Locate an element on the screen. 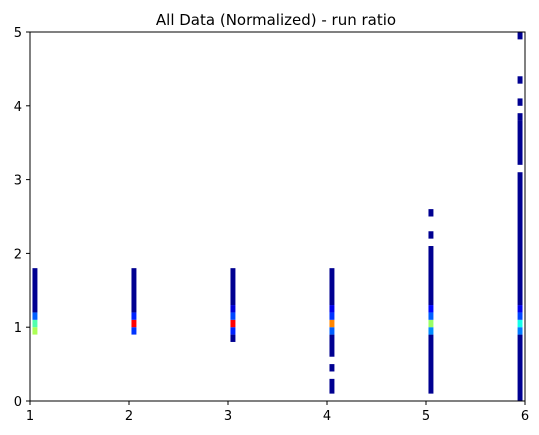 This screenshot has height=435, width=539. y-tick-label: 4 is located at coordinates (18, 107).